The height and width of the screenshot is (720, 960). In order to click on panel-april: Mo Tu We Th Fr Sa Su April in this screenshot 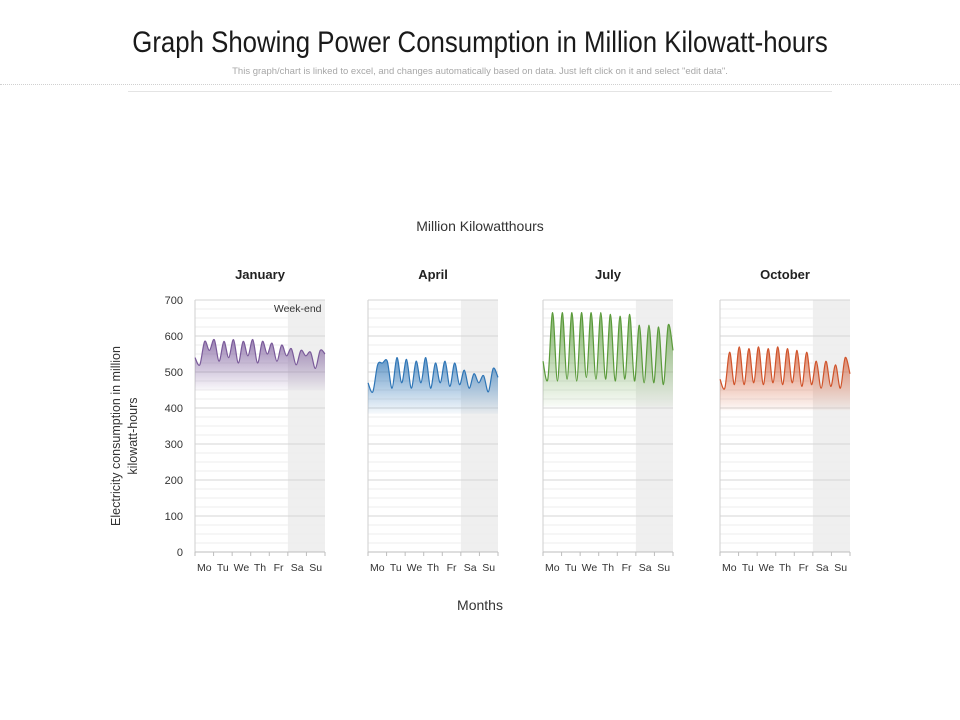, I will do `click(433, 420)`.